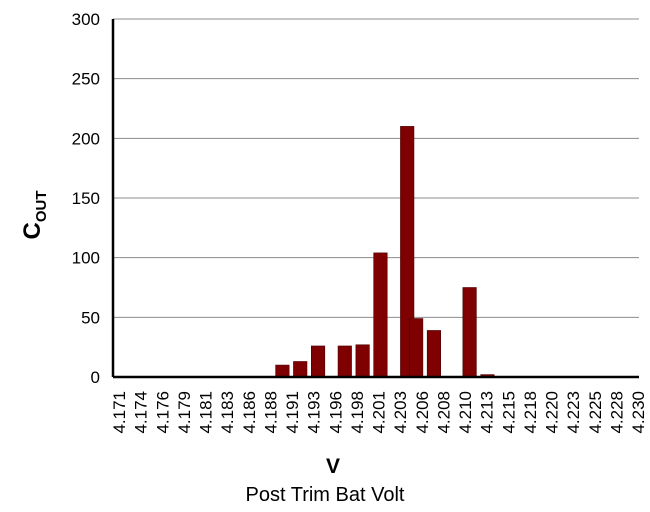 The width and height of the screenshot is (650, 512). What do you see at coordinates (141, 412) in the screenshot?
I see `x-tick-label: 4.174` at bounding box center [141, 412].